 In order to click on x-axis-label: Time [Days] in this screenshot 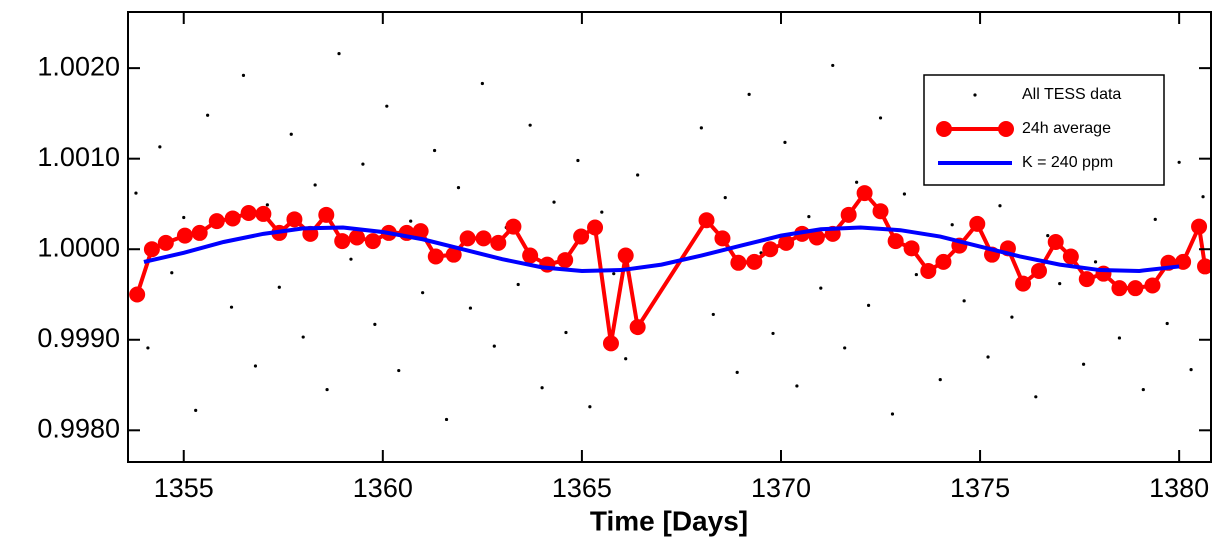, I will do `click(669, 520)`.